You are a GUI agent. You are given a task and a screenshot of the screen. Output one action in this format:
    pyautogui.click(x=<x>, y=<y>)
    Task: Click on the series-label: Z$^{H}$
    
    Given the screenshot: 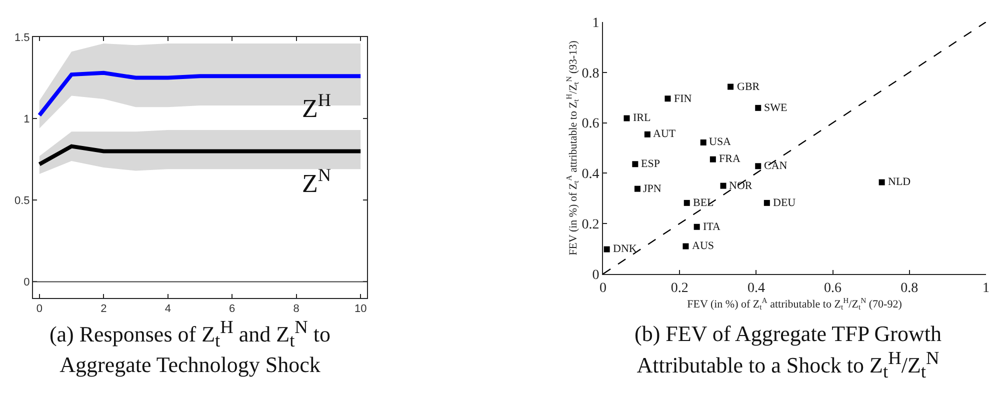 What is the action you would take?
    pyautogui.click(x=317, y=106)
    